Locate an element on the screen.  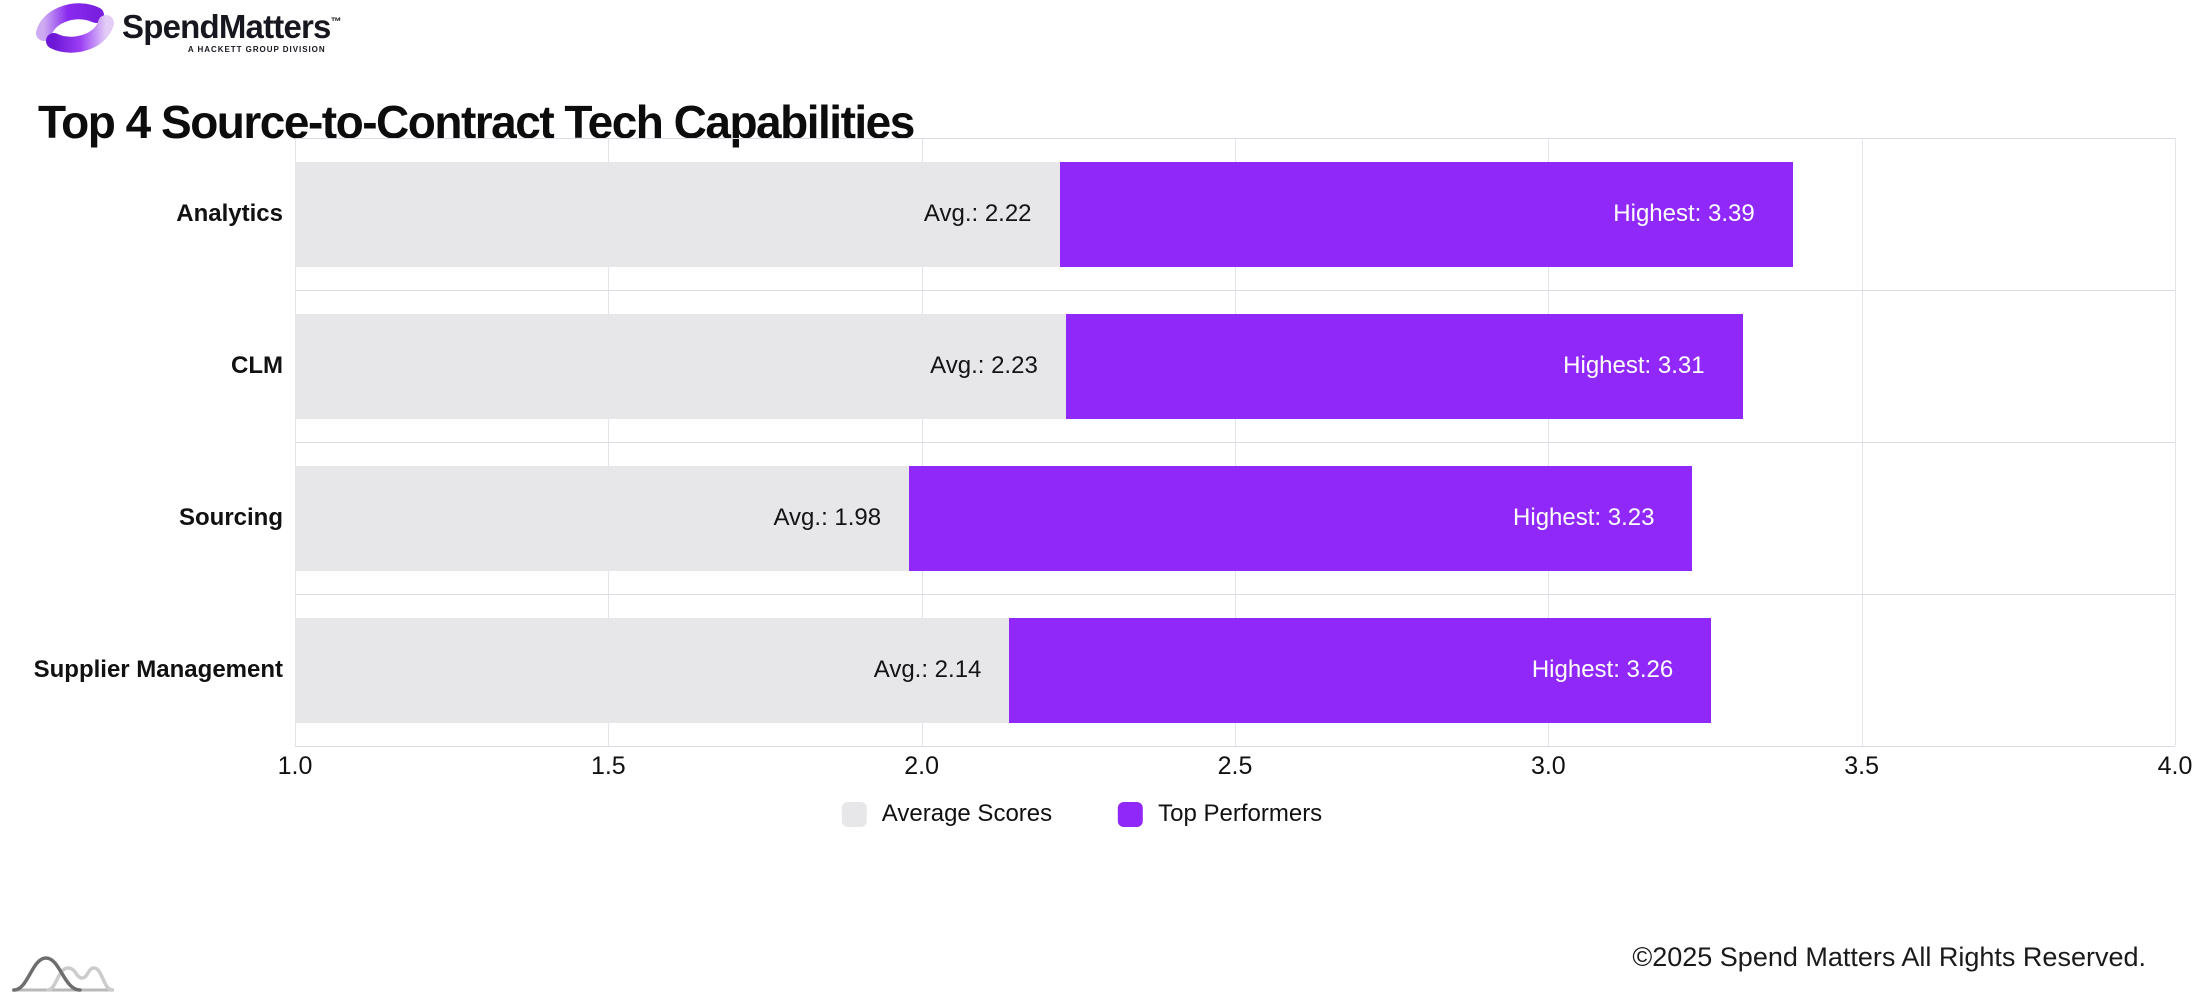
highest-score-label: Highest: 3.23 is located at coordinates (1584, 517).